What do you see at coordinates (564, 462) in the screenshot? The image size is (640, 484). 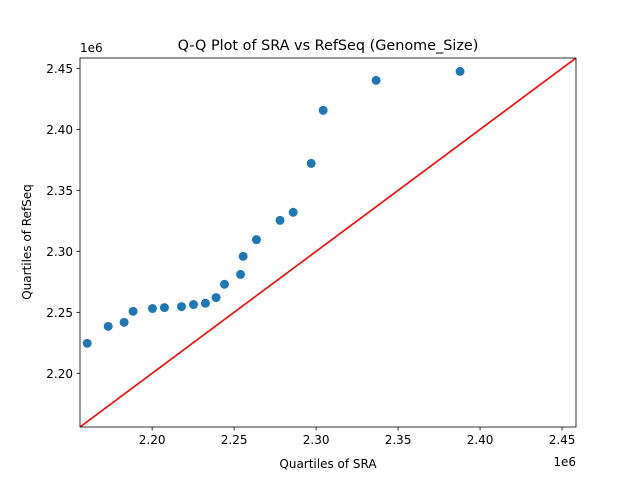 I see `x-offset-label: 1e6` at bounding box center [564, 462].